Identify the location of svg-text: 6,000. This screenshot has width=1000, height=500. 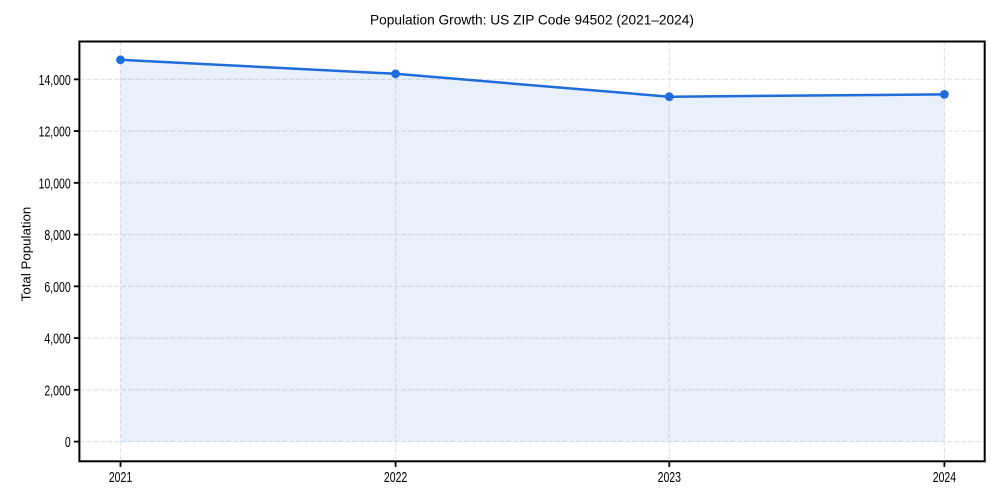
(57, 286).